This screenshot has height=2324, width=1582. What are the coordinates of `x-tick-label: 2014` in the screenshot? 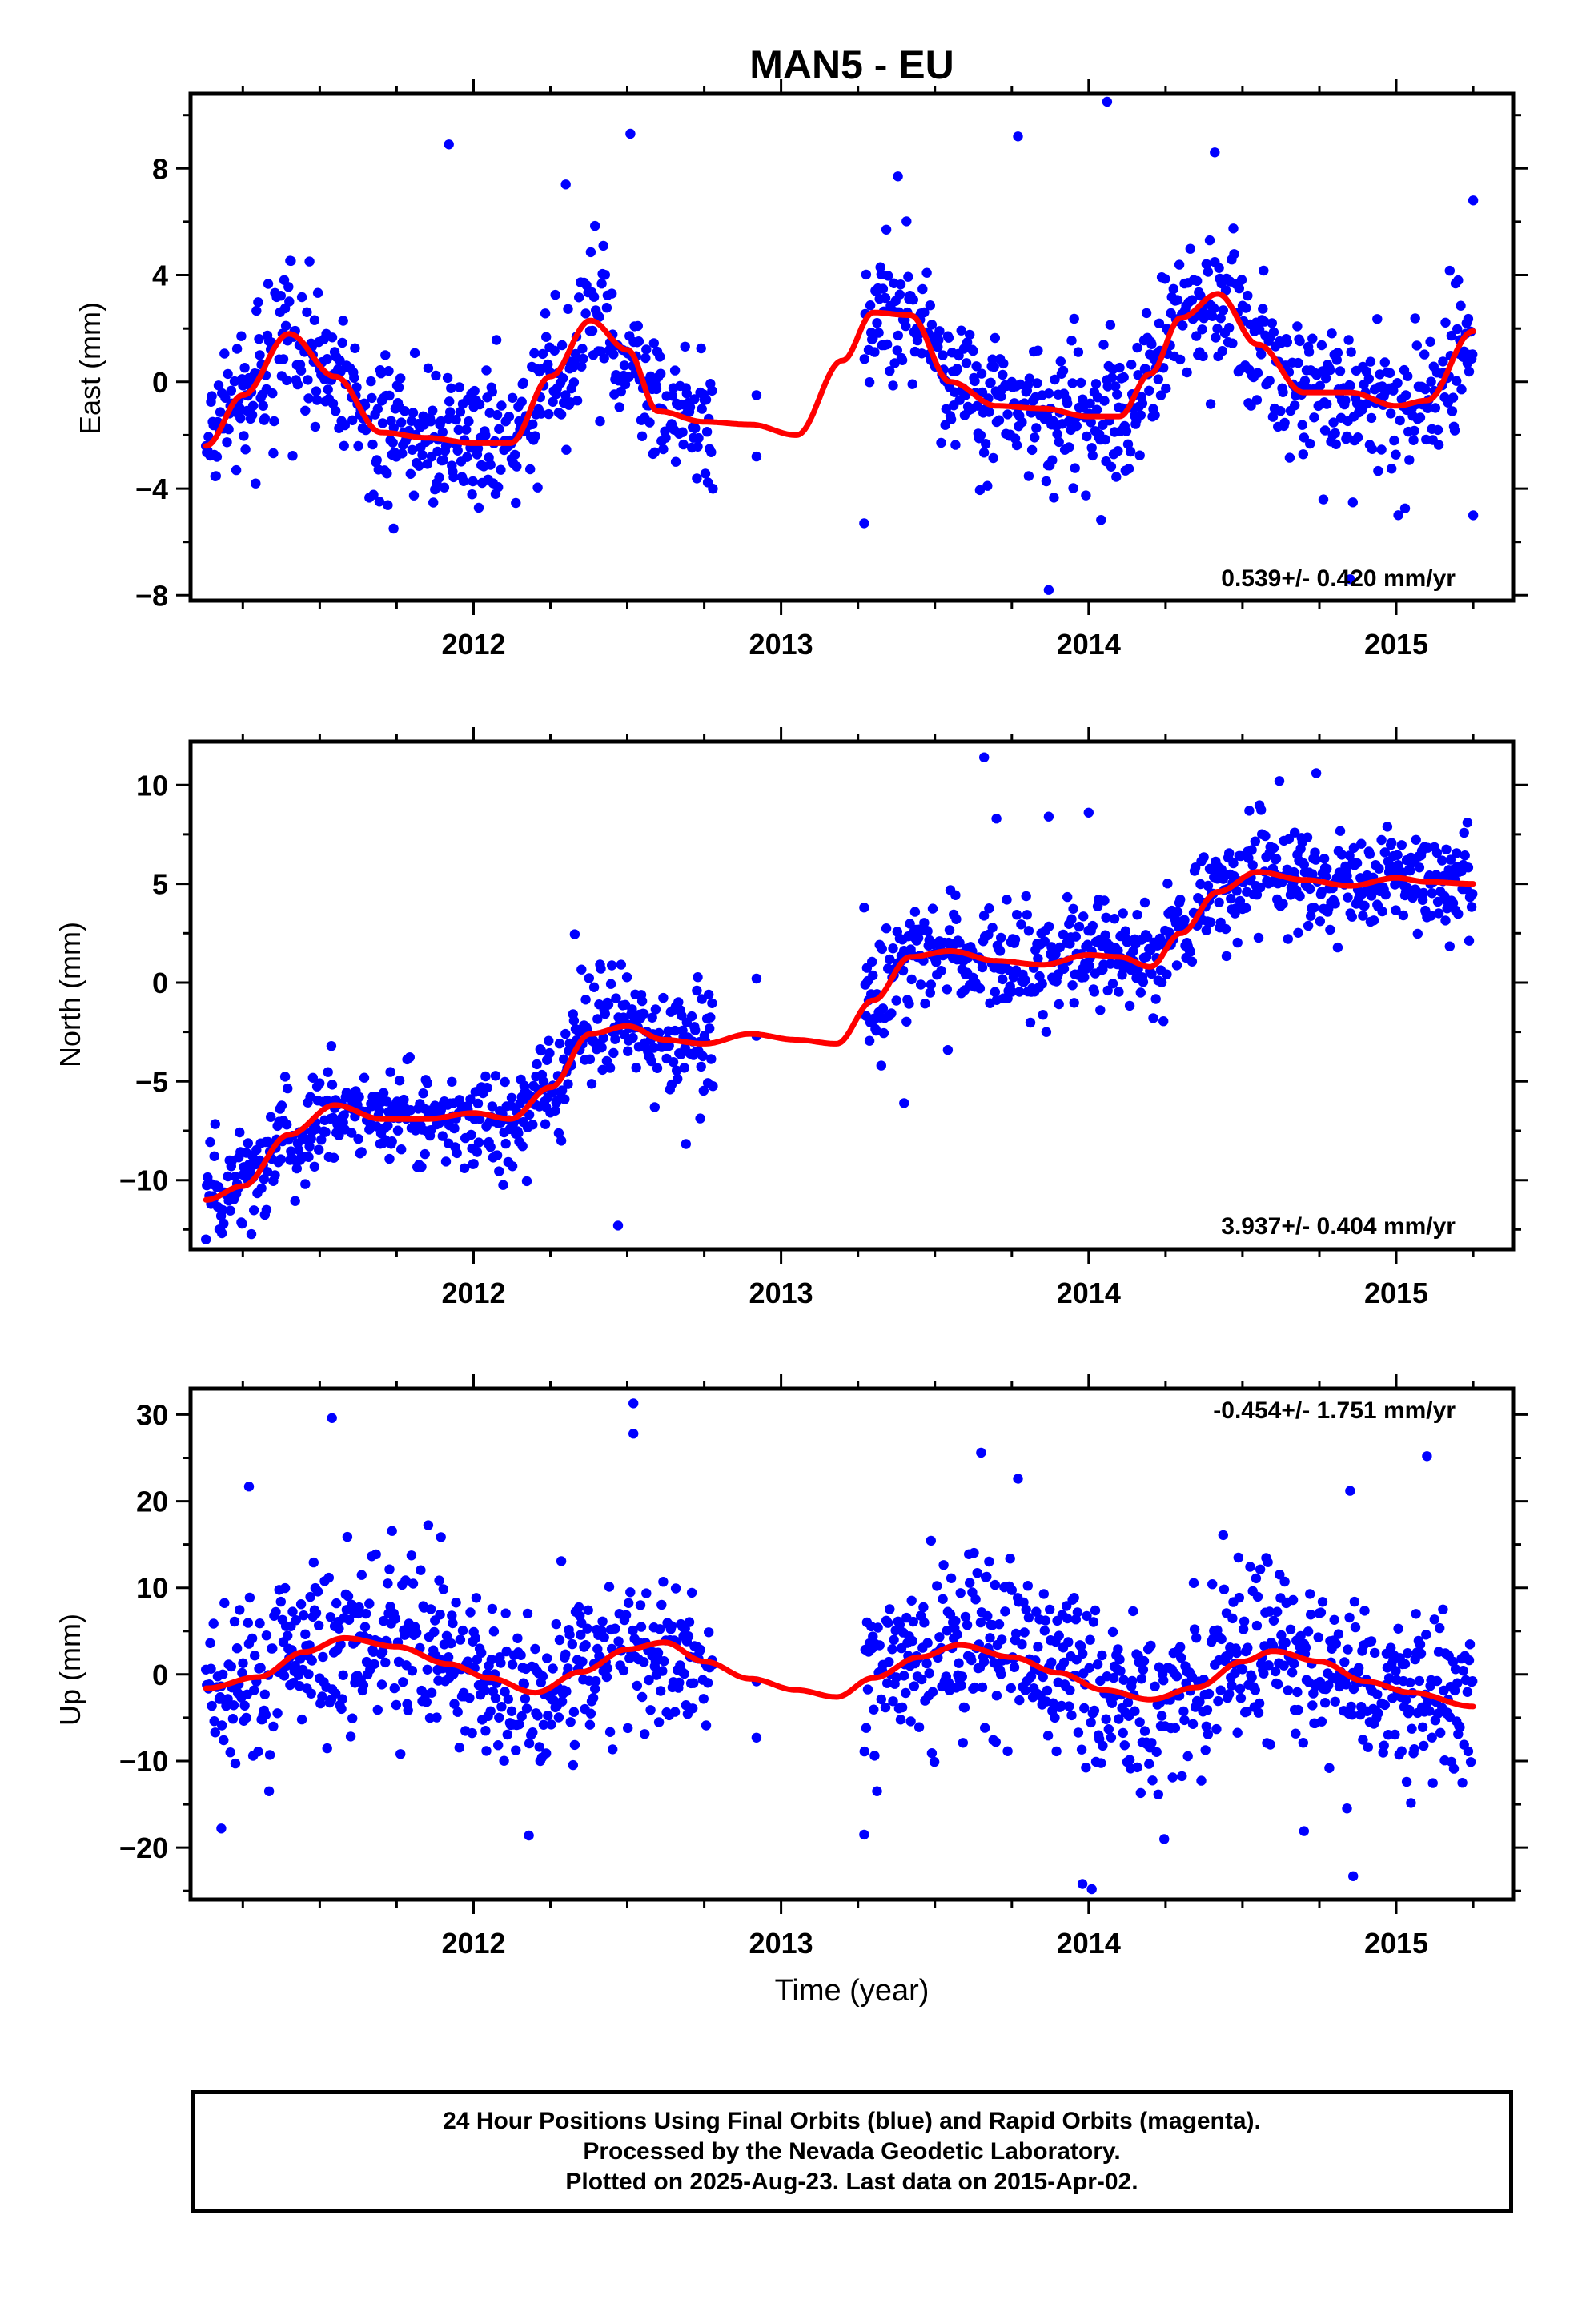 It's located at (1089, 644).